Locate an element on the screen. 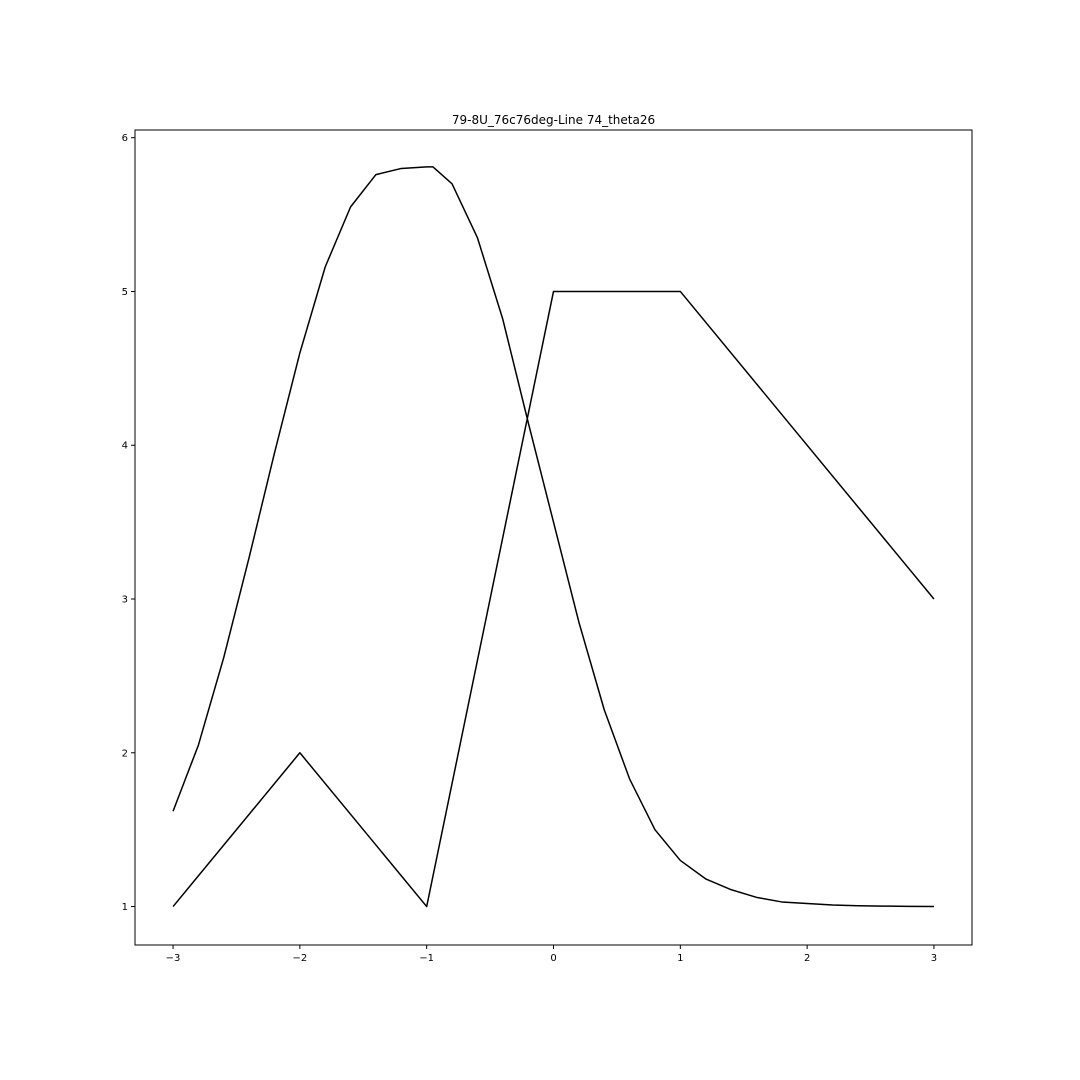 The height and width of the screenshot is (1080, 1080). x-tick-label: 1 is located at coordinates (680, 958).